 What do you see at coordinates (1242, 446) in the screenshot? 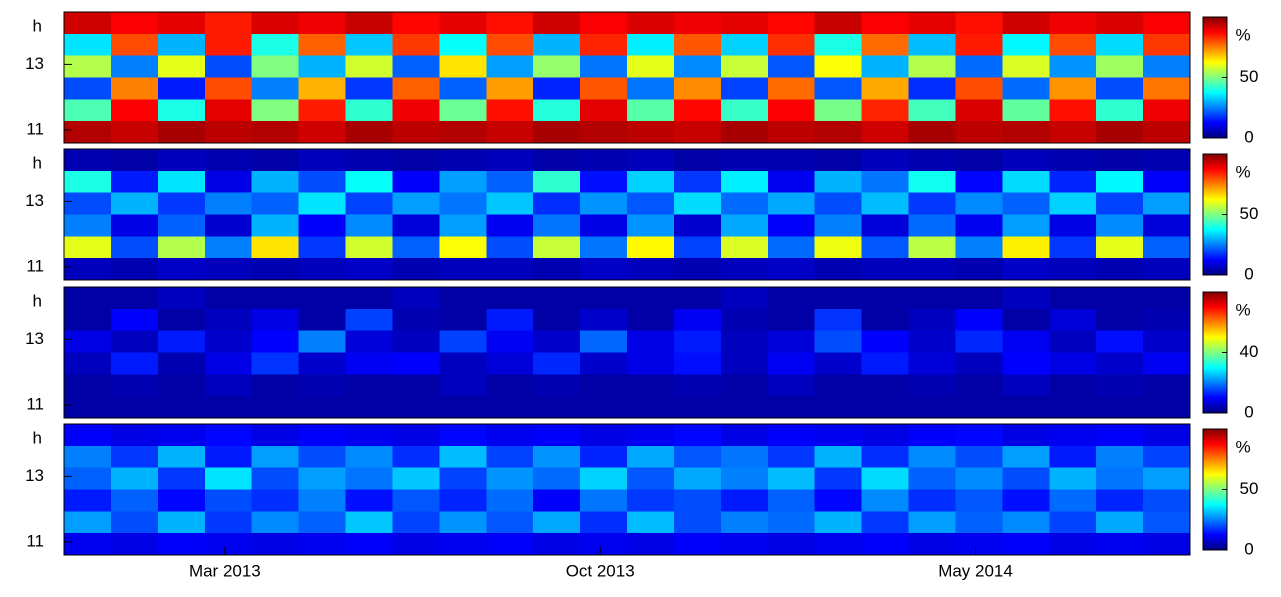
I see `colorbar-unit-label: %` at bounding box center [1242, 446].